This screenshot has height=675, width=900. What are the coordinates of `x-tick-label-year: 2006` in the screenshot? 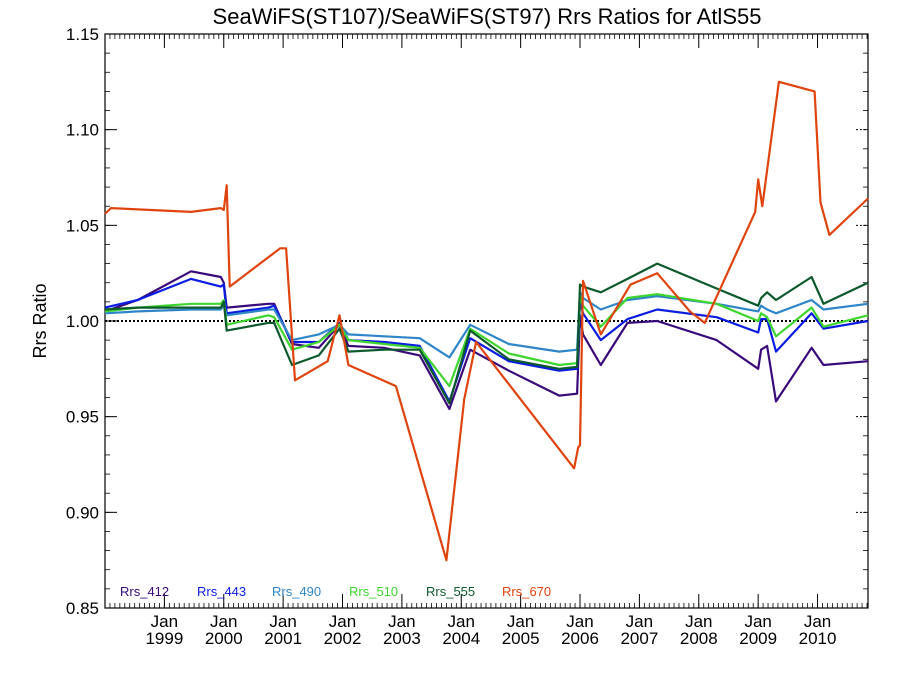 It's located at (580, 638).